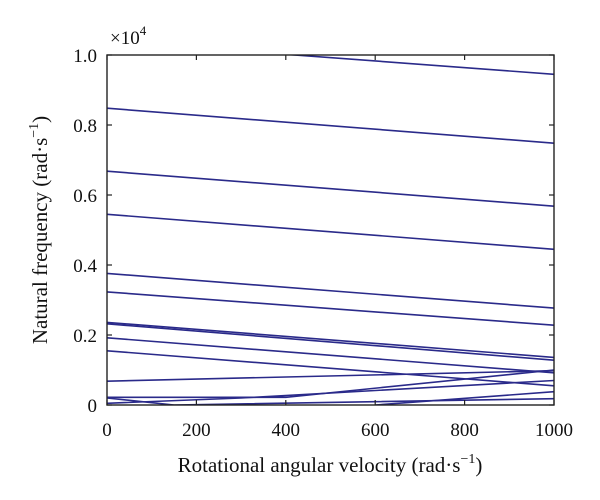  I want to click on y-tick-label: 0.6, so click(85, 196).